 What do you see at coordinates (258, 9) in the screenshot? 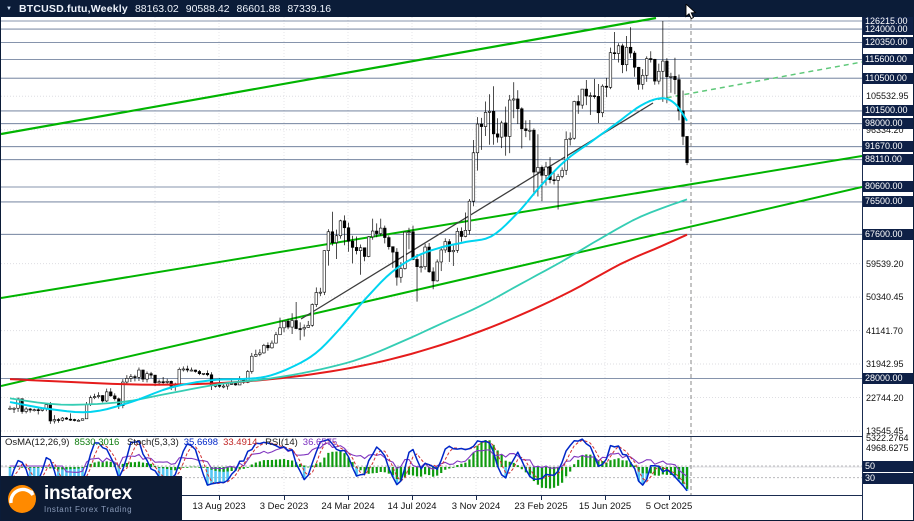
I see `price-low: 86601.88` at bounding box center [258, 9].